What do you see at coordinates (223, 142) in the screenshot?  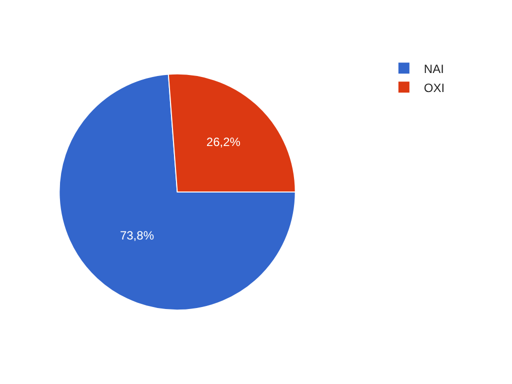 I see `data-label: 26,2%` at bounding box center [223, 142].